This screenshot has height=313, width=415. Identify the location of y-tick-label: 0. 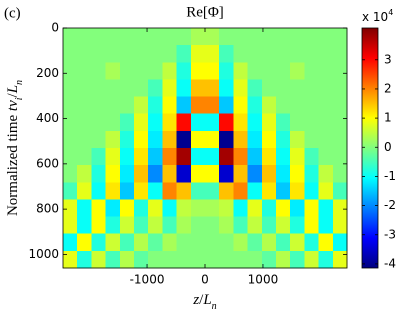
(55, 28).